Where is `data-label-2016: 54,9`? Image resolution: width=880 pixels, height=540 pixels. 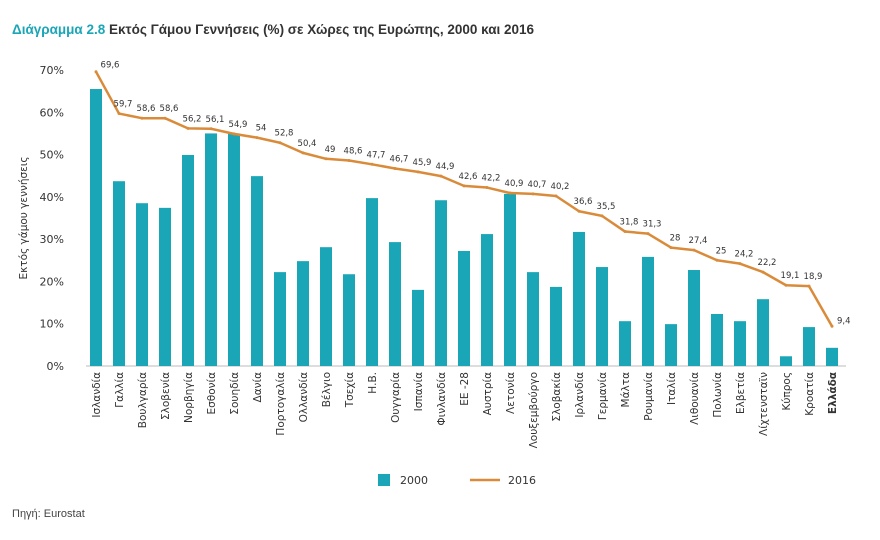 data-label-2016: 54,9 is located at coordinates (238, 125).